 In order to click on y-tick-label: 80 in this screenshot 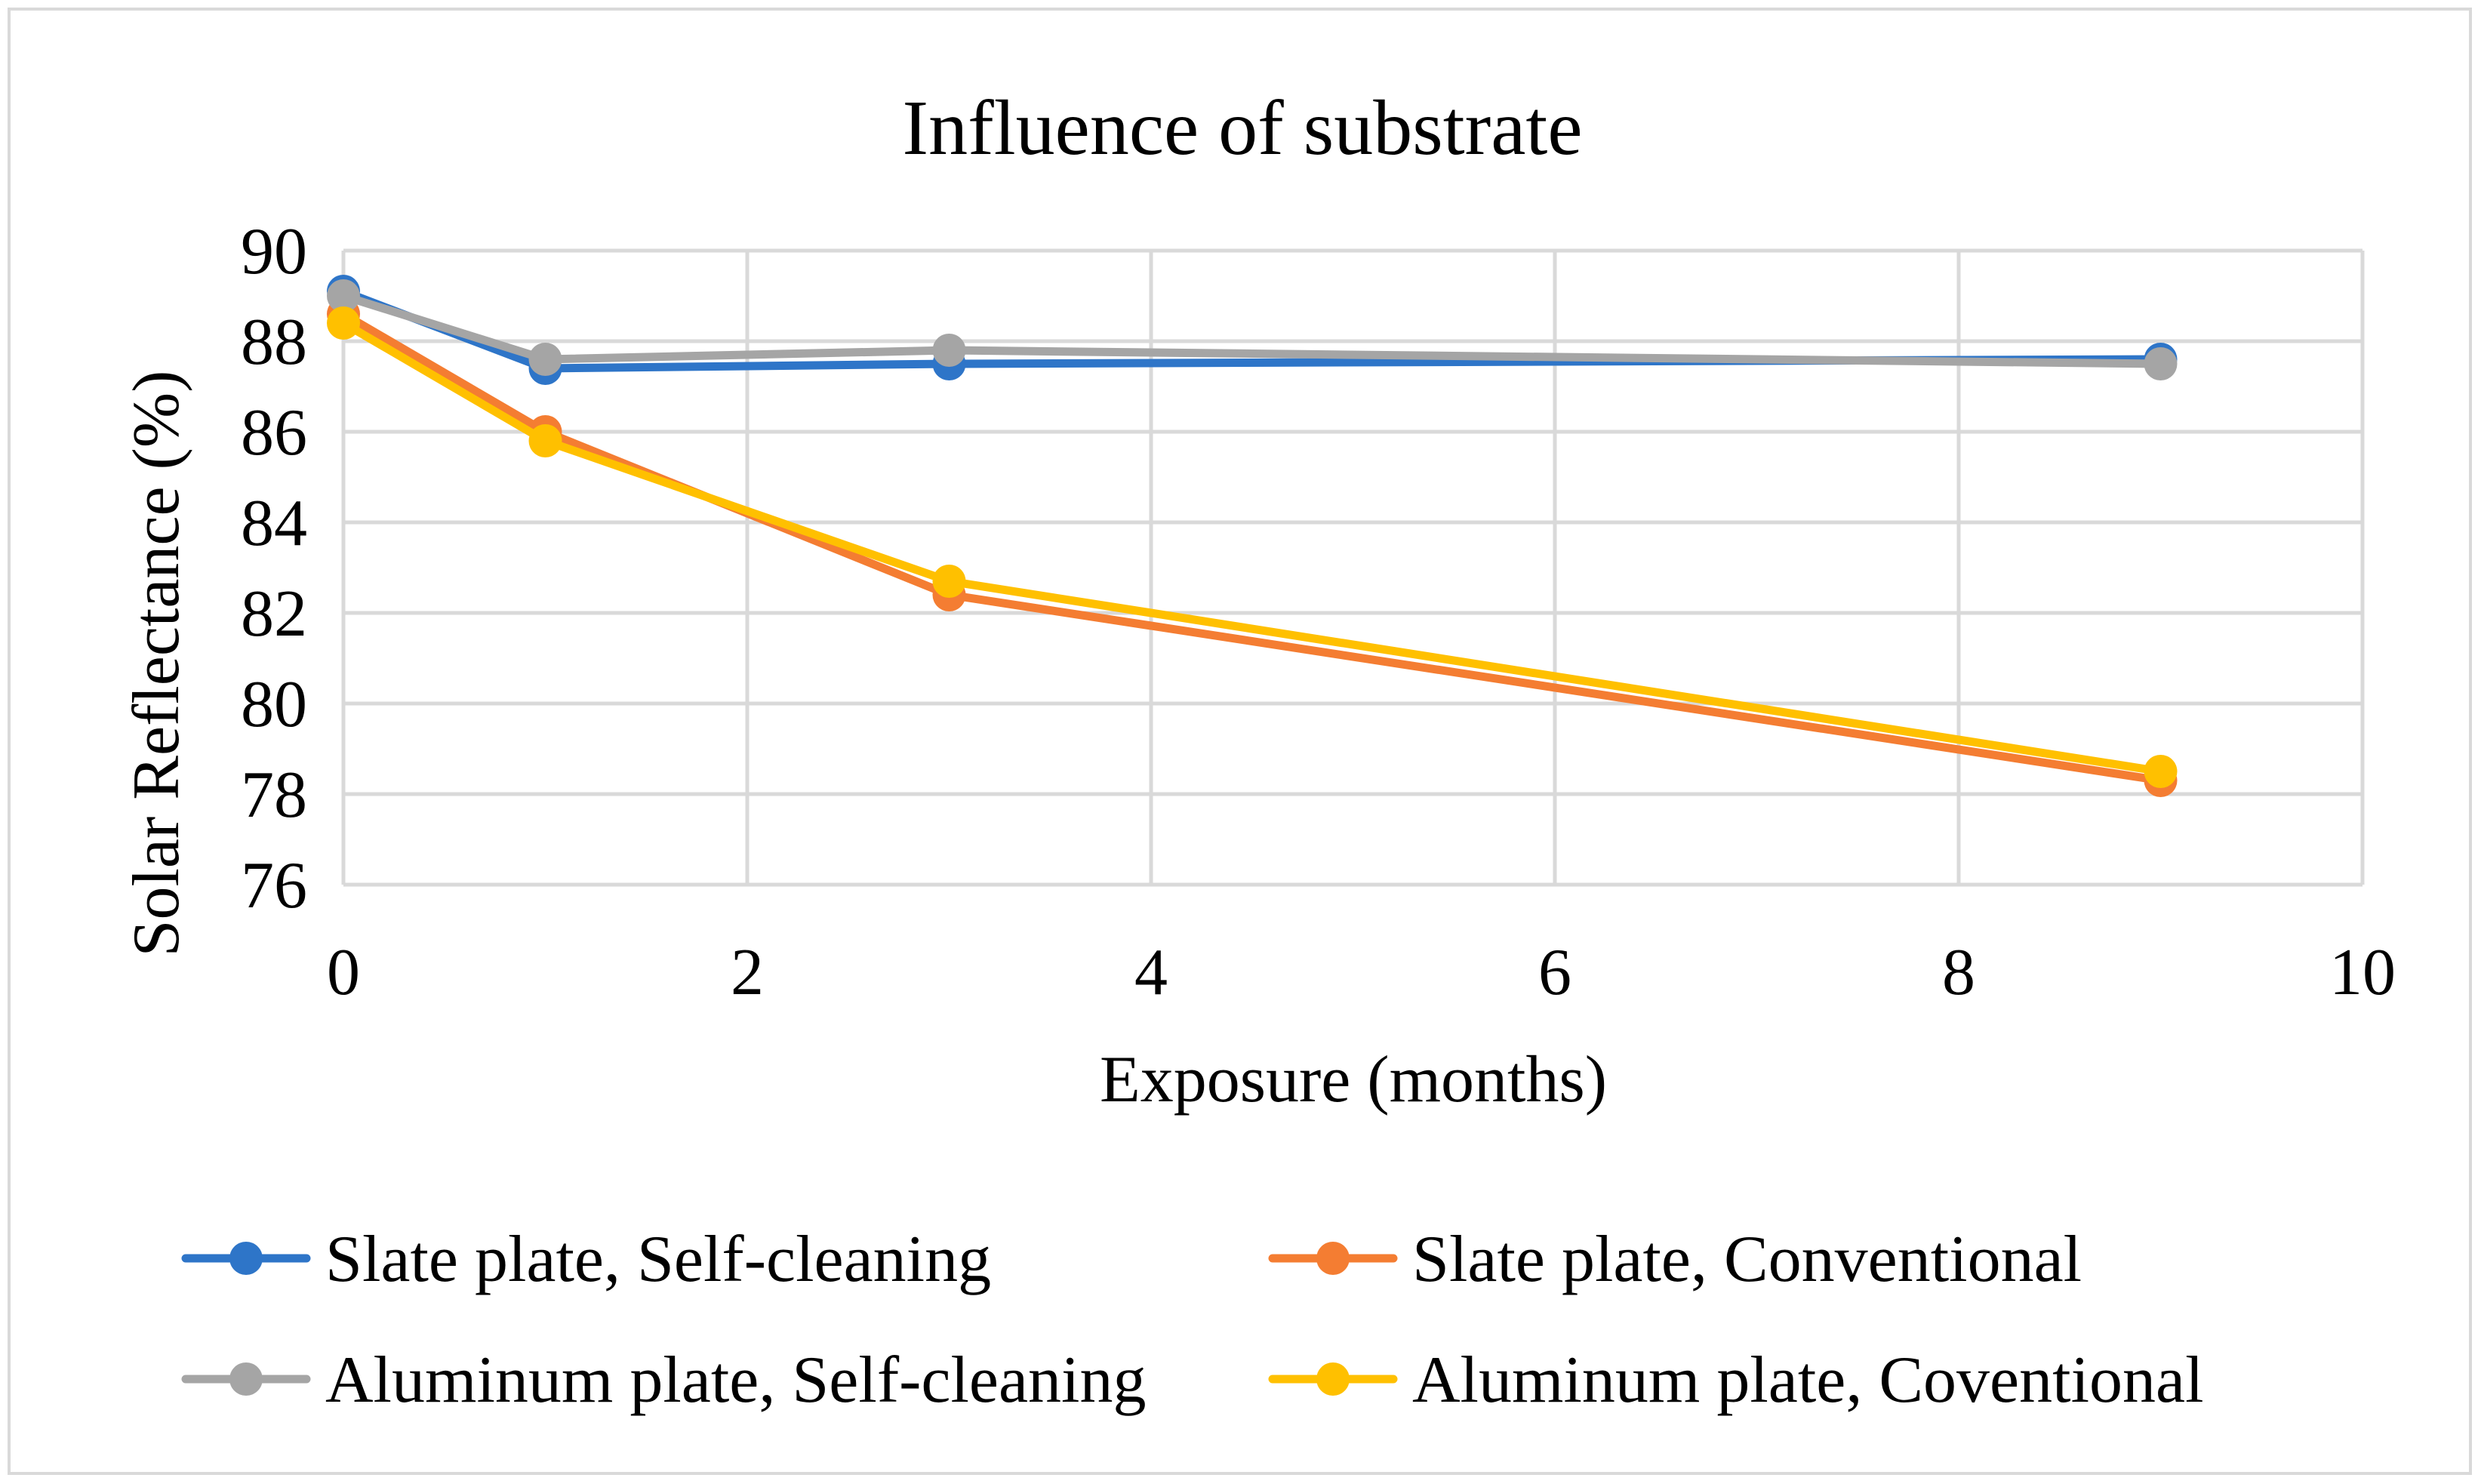, I will do `click(274, 704)`.